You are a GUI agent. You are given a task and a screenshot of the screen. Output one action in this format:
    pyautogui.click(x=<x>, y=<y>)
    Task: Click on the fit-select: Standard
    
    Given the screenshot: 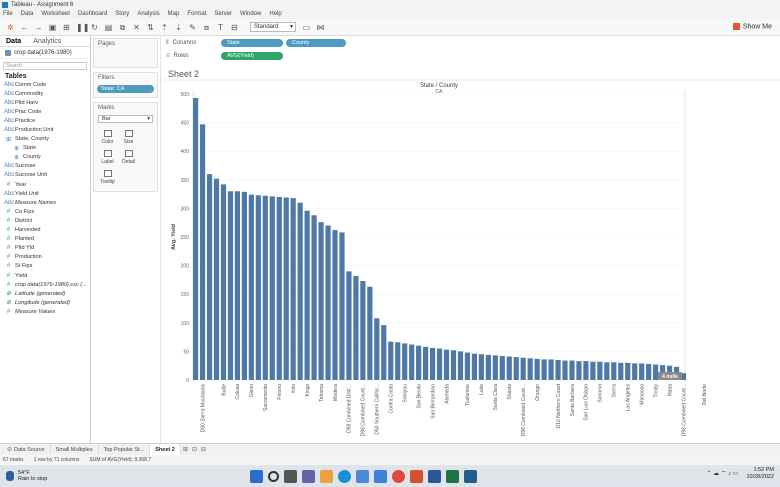 What is the action you would take?
    pyautogui.click(x=273, y=27)
    